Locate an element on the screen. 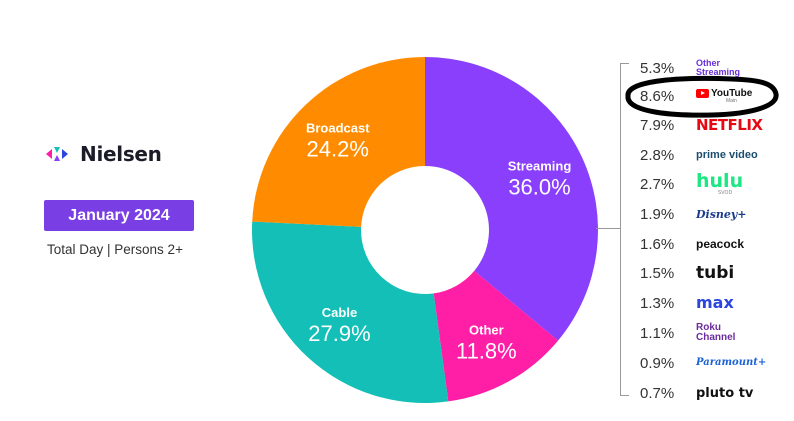  audience-subtitle: Total Day | Persons 2+ is located at coordinates (115, 249).